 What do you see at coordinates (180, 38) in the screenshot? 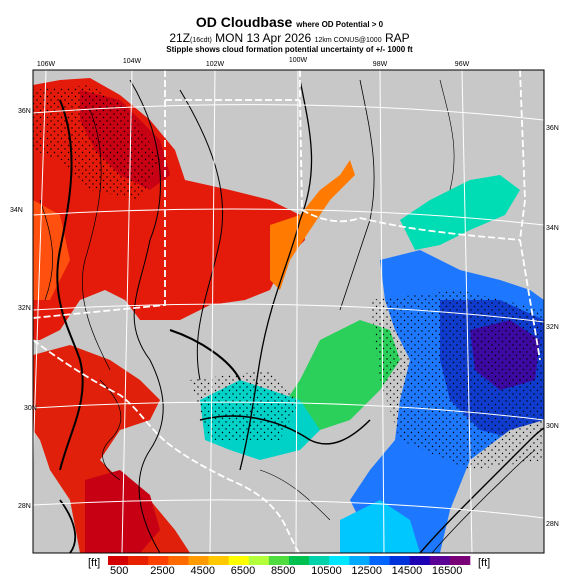
I see `title-time: 21Z` at bounding box center [180, 38].